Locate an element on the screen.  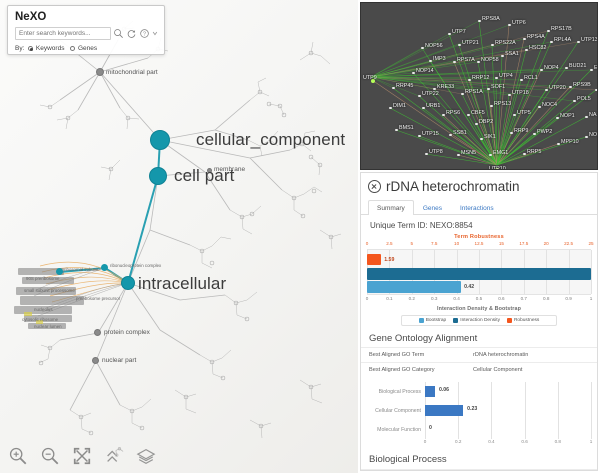
layers-icon is located at coordinates (146, 456).